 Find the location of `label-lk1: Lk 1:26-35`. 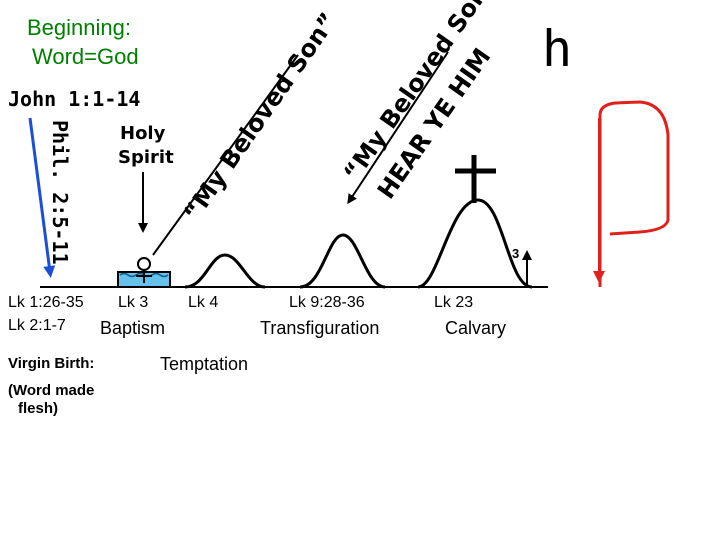

label-lk1: Lk 1:26-35 is located at coordinates (46, 302).